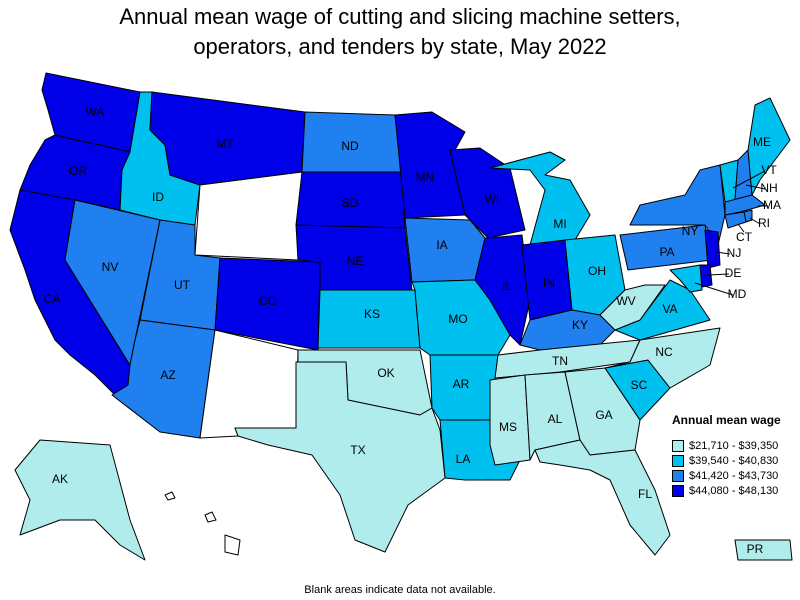 The width and height of the screenshot is (800, 600). Describe the element at coordinates (669, 309) in the screenshot. I see `state-label-va: VA` at that location.